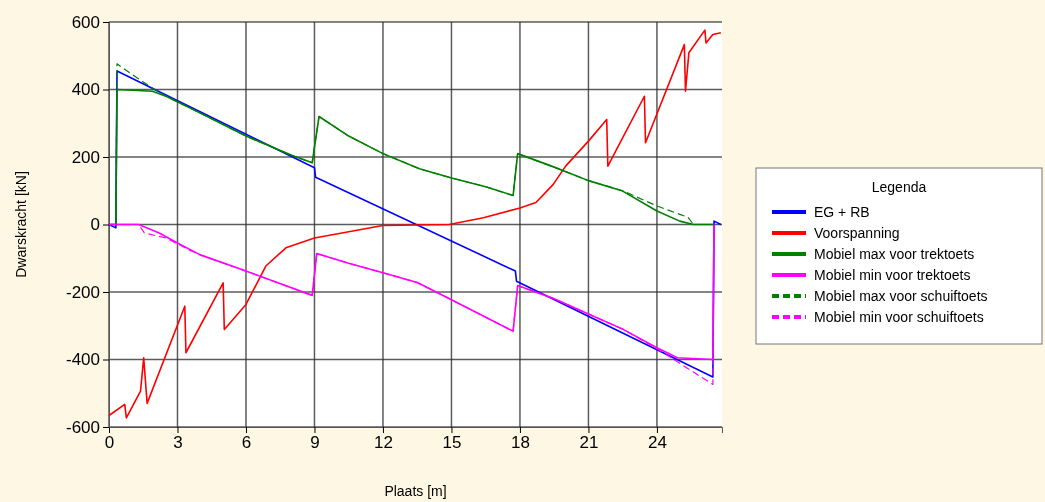 The width and height of the screenshot is (1045, 502). I want to click on legend-label: Mobiel min voor trektoets, so click(892, 275).